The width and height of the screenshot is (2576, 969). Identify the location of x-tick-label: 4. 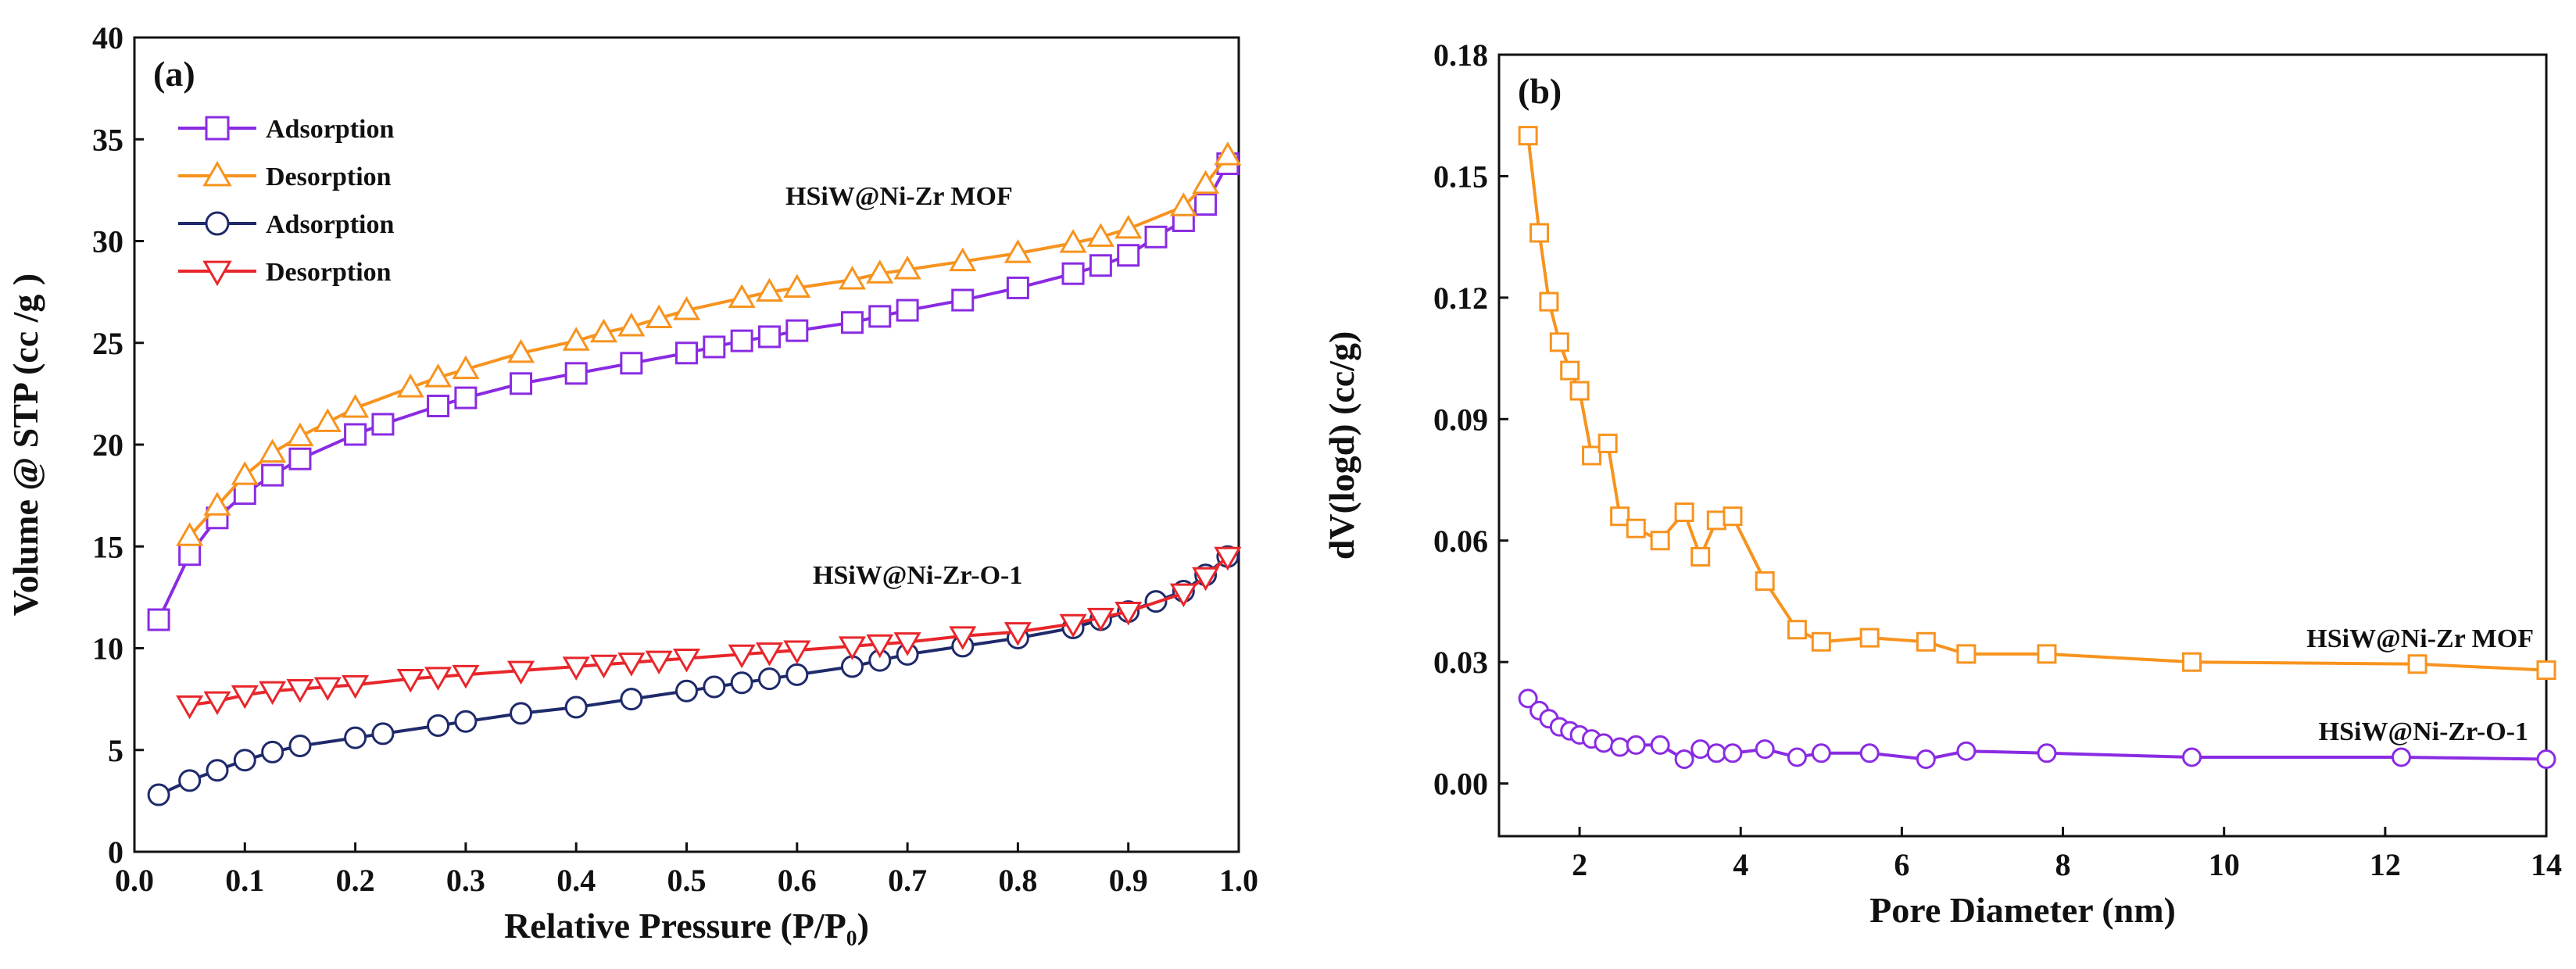
(1740, 864).